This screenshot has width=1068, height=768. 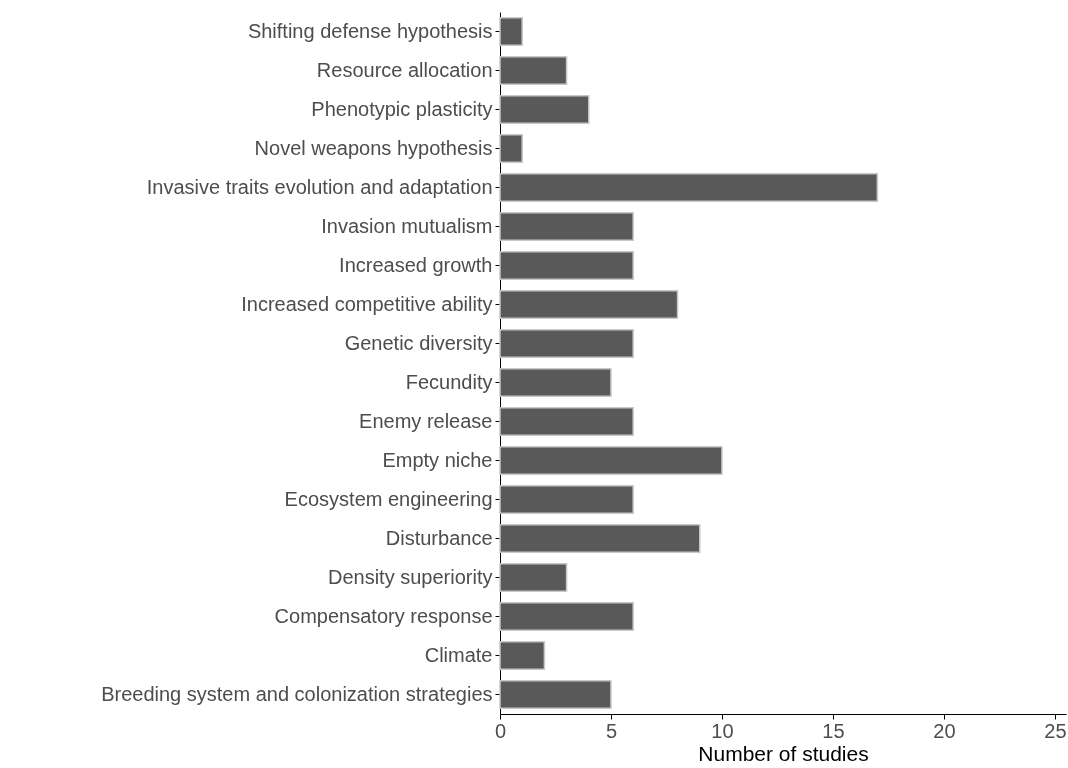 I want to click on x-tick-label: 5, so click(x=611, y=730).